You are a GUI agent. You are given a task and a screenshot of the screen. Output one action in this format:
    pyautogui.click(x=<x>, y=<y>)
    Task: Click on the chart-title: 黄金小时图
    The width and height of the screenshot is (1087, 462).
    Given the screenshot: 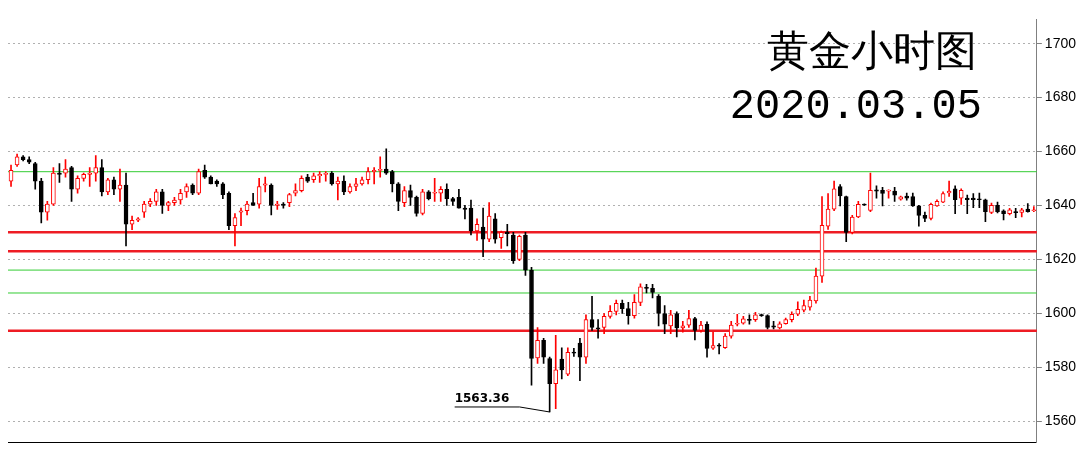 What is the action you would take?
    pyautogui.click(x=871, y=51)
    